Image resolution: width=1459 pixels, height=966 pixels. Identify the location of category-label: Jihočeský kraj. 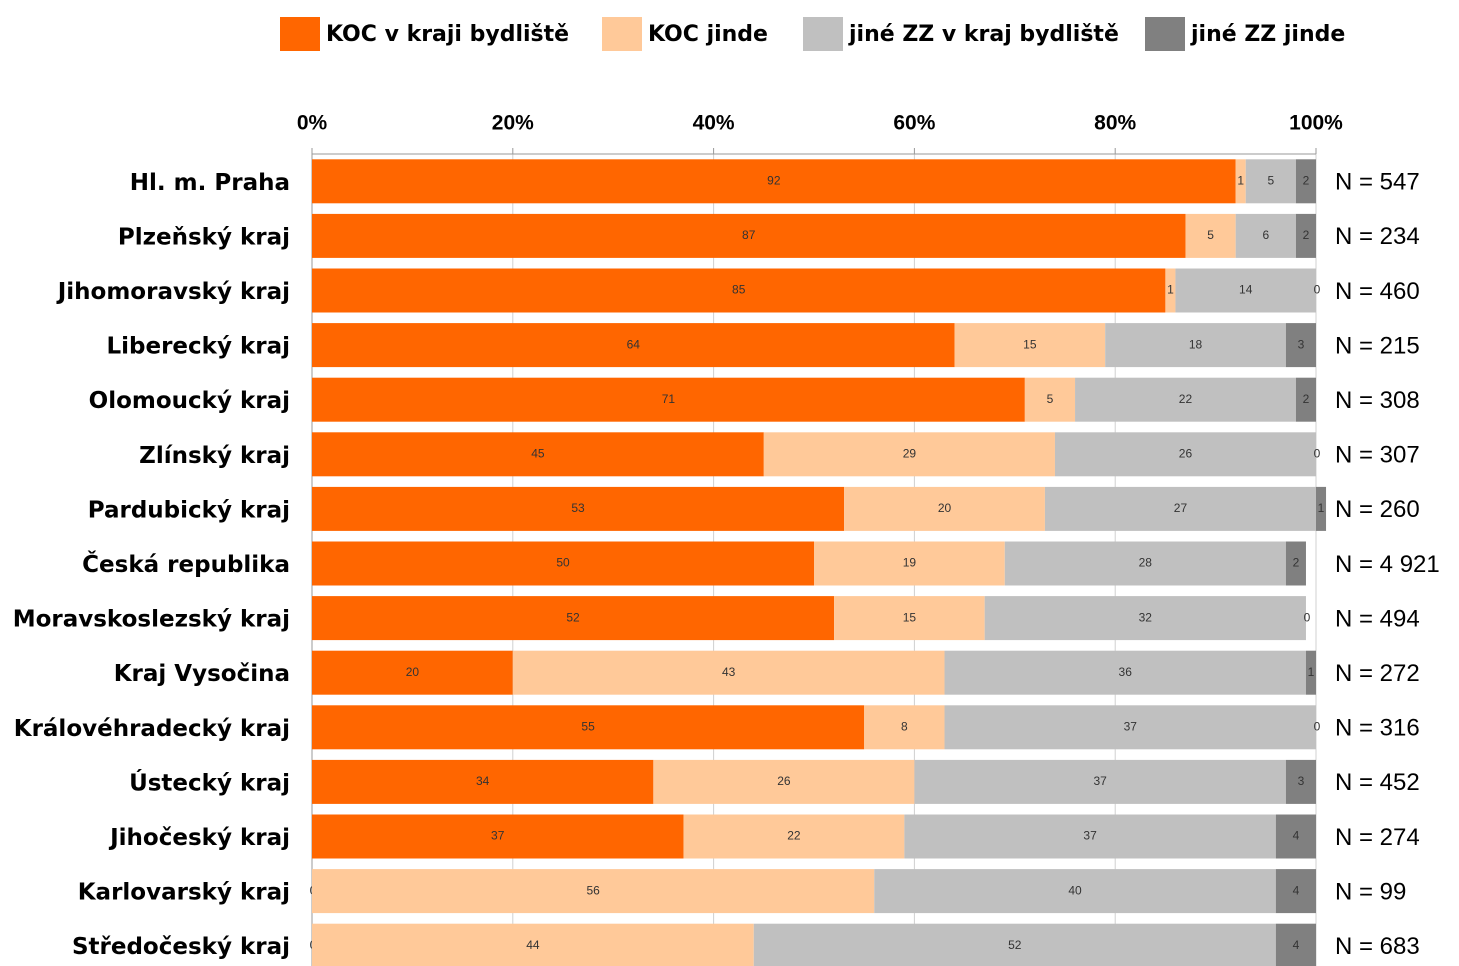
(199, 838).